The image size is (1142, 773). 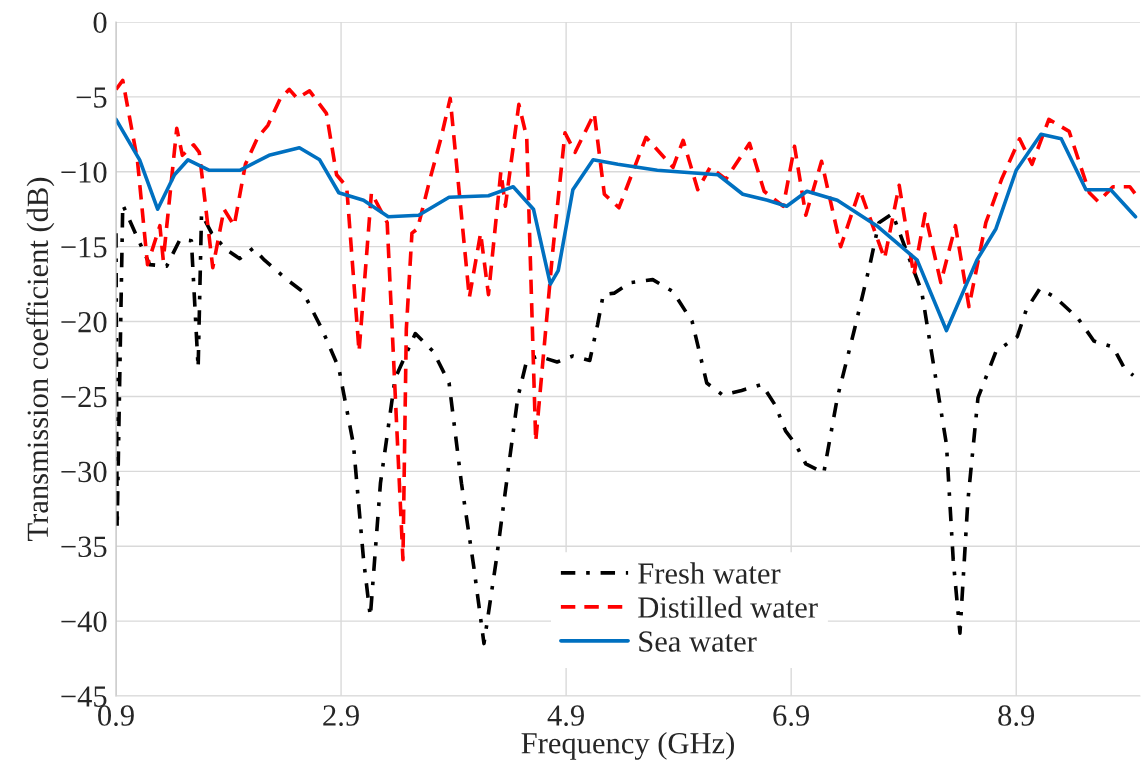 I want to click on legend-label: Fresh water, so click(x=709, y=573).